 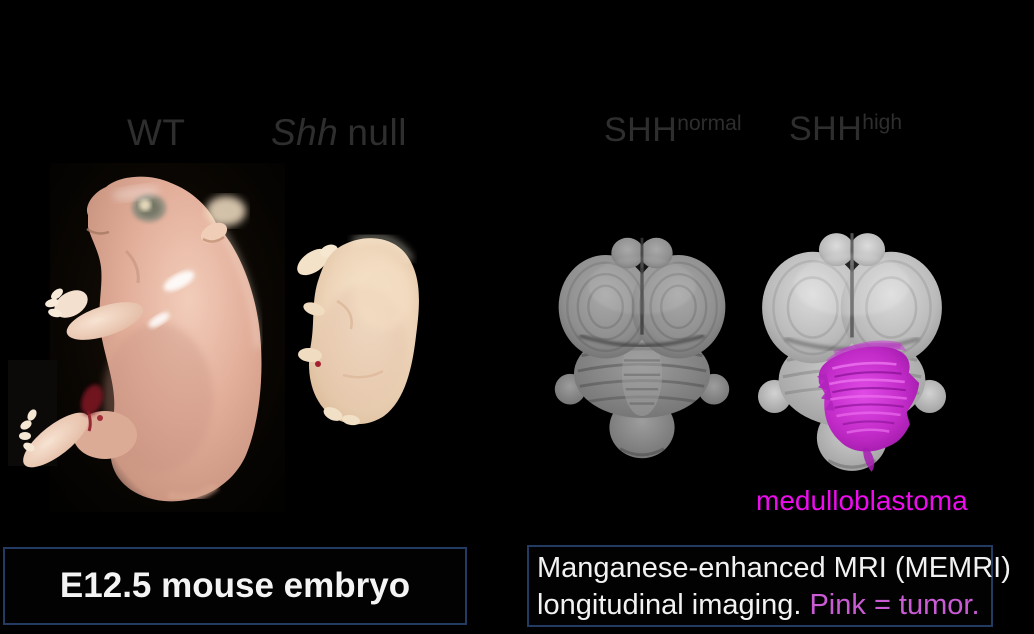 I want to click on shh-normal-base: SHH, so click(x=641, y=130).